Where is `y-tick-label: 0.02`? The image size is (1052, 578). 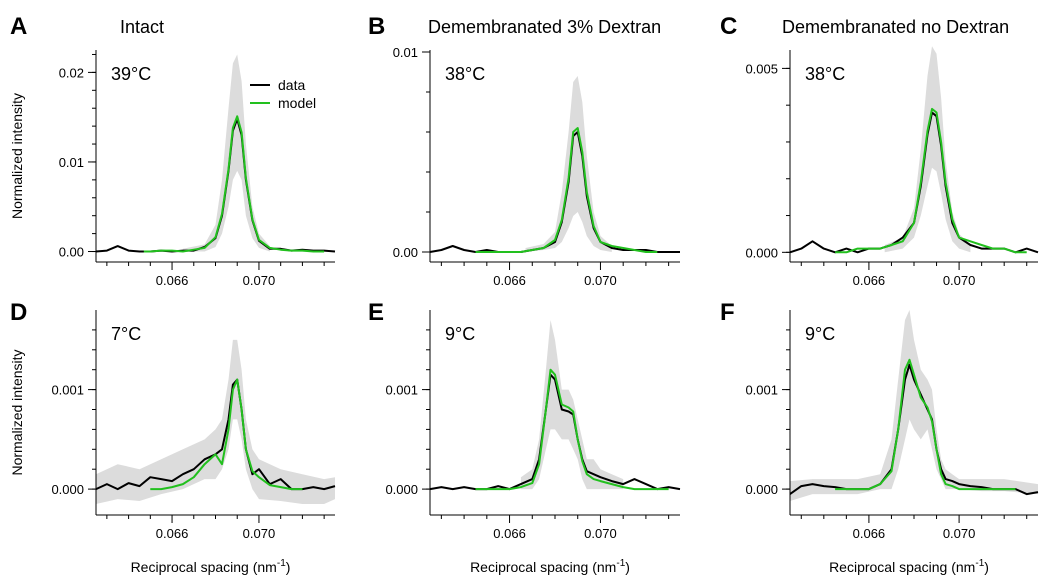
y-tick-label: 0.02 is located at coordinates (71, 72).